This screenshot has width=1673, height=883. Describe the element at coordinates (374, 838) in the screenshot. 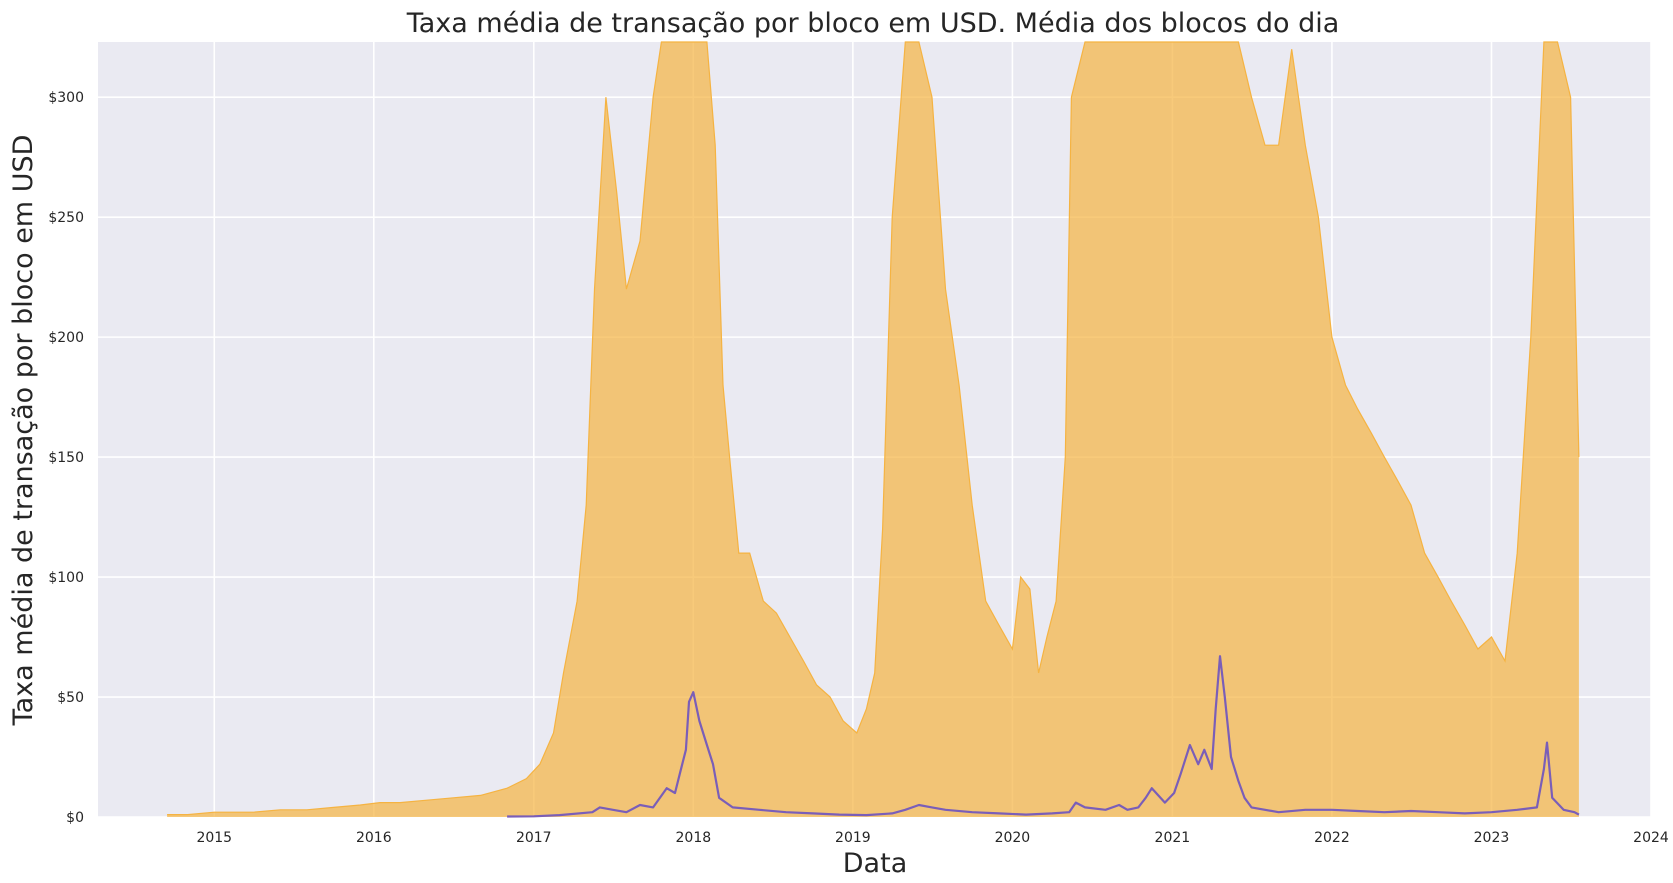

I see `x-tick-label: 2016` at that location.